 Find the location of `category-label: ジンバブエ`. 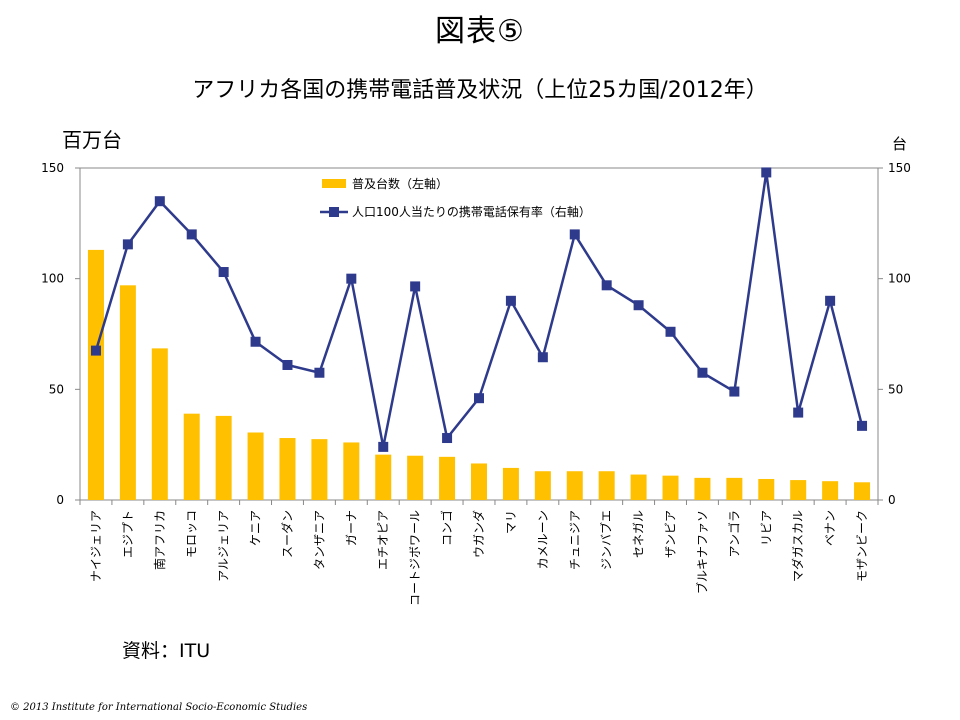

category-label: ジンバブエ is located at coordinates (606, 540).